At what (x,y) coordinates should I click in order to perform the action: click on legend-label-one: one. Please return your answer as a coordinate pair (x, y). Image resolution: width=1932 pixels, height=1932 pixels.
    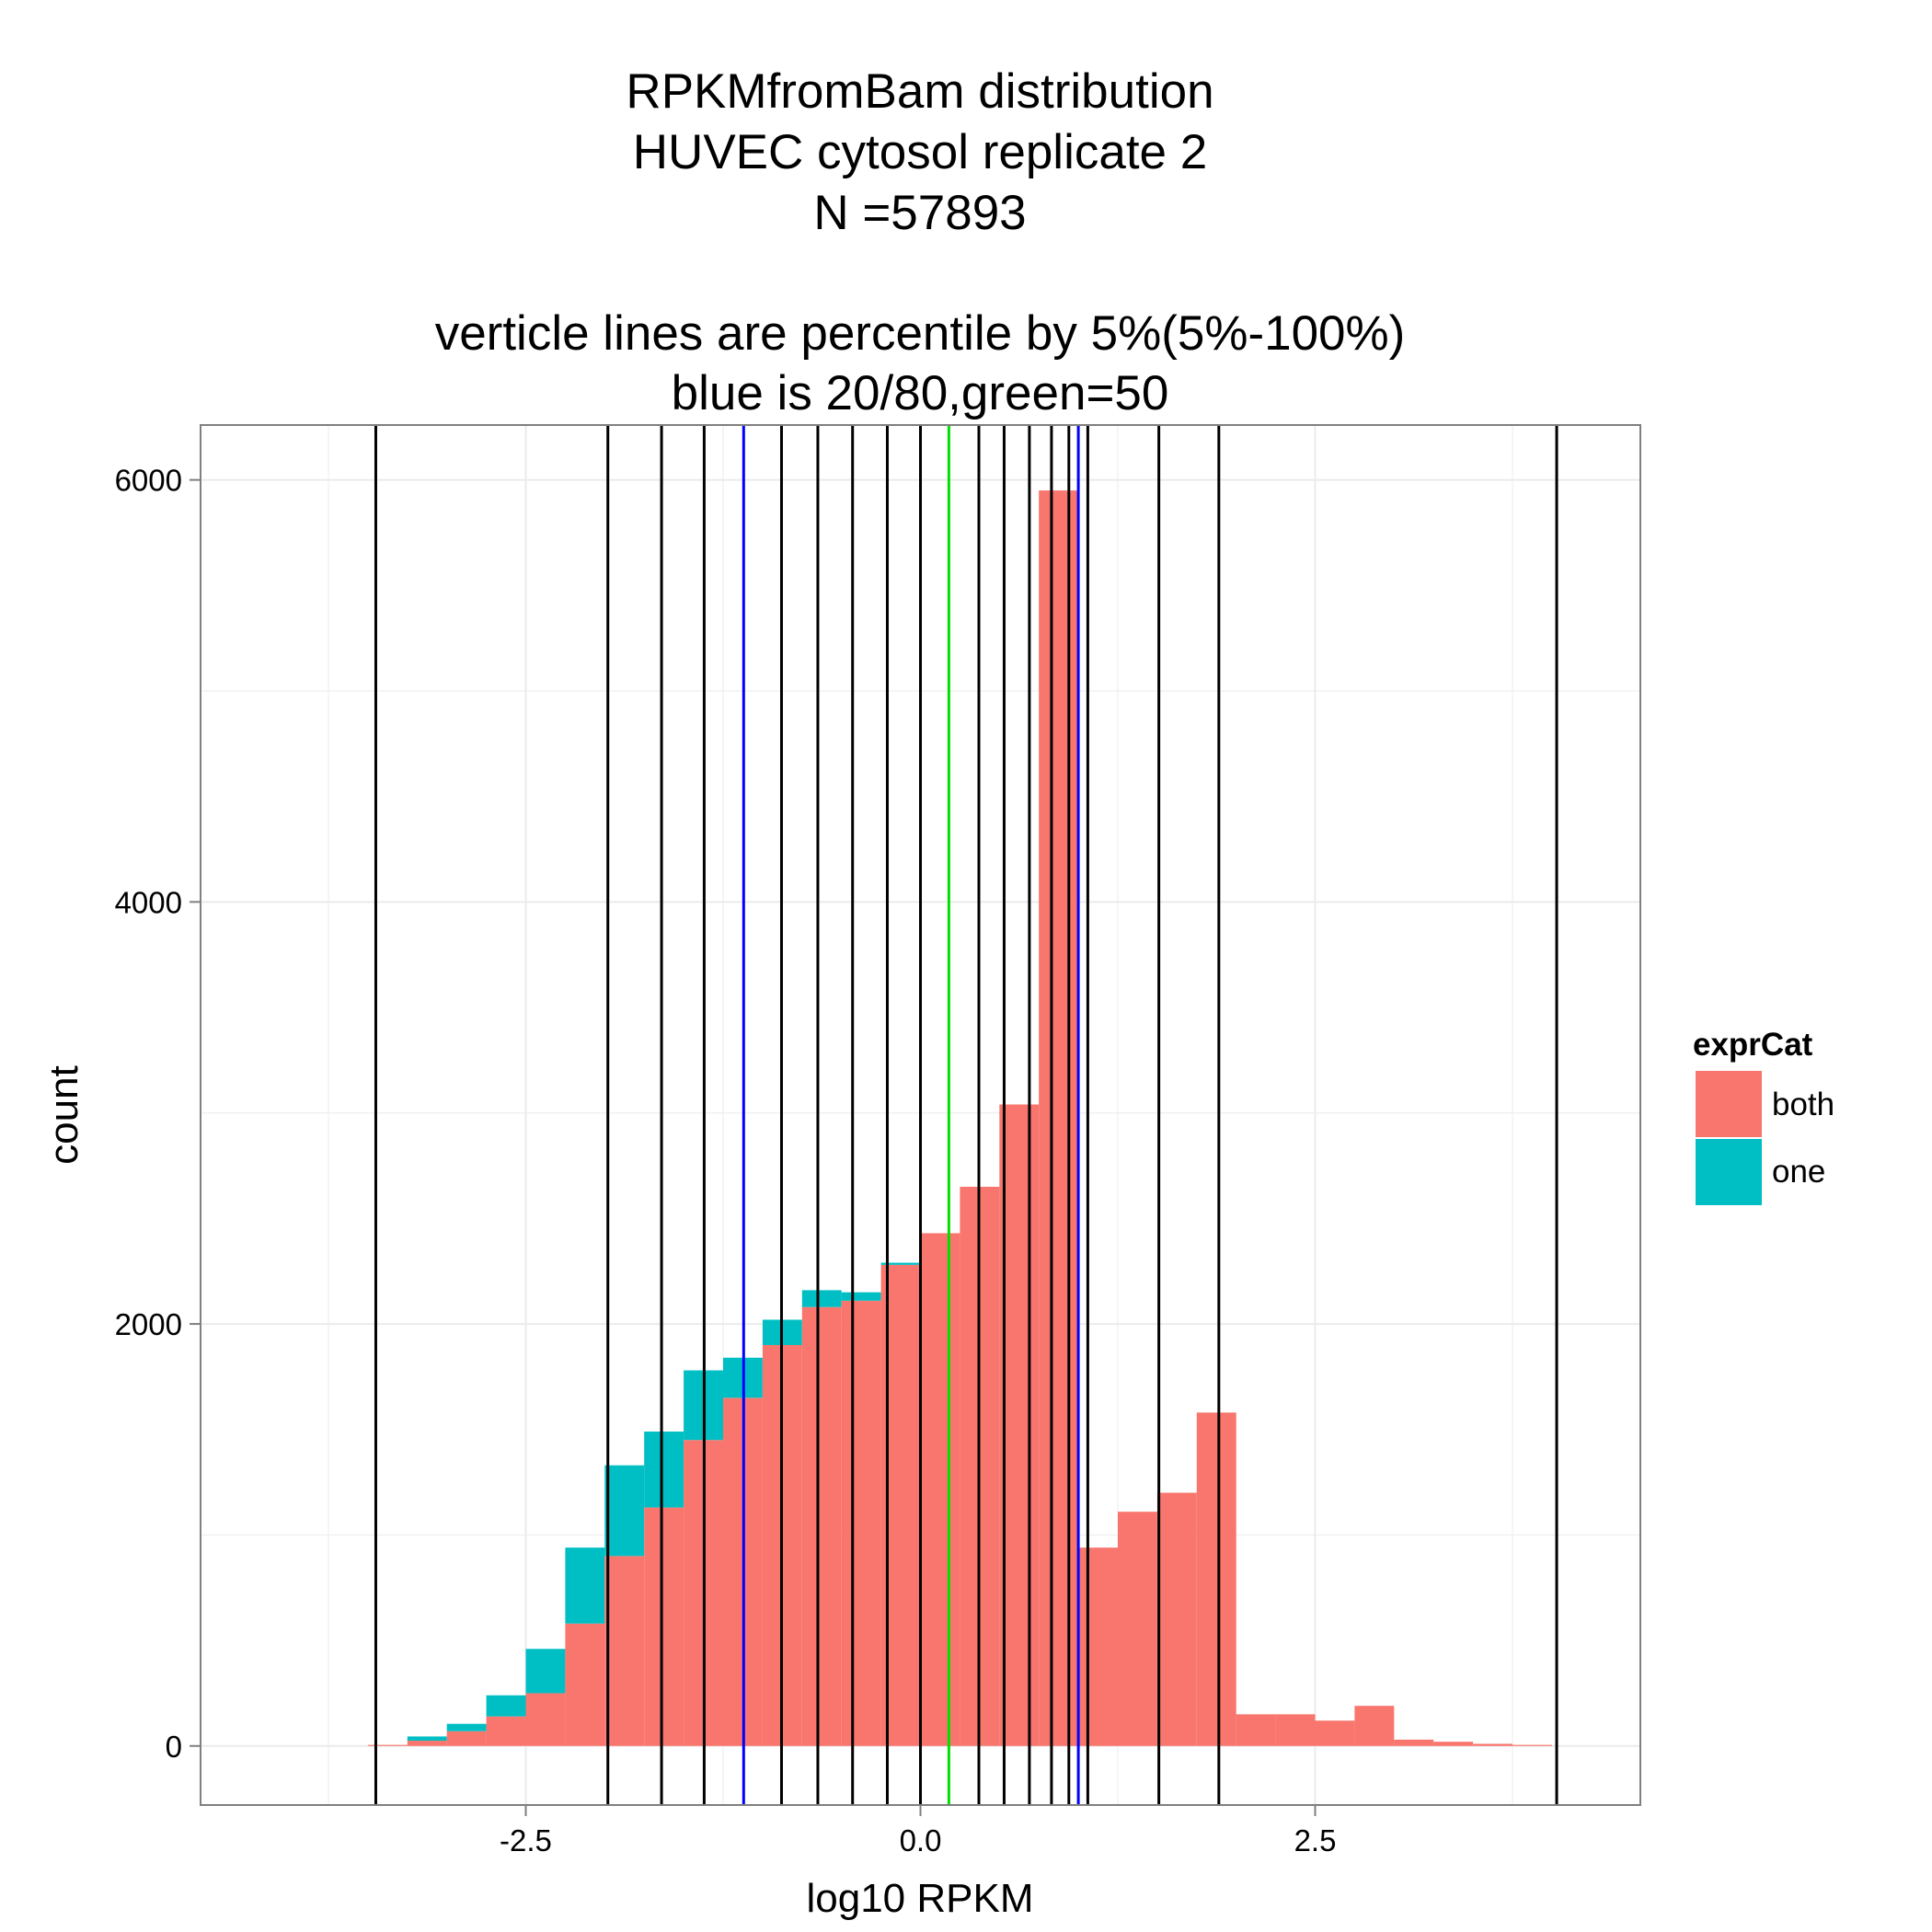
    Looking at the image, I should click on (1798, 1172).